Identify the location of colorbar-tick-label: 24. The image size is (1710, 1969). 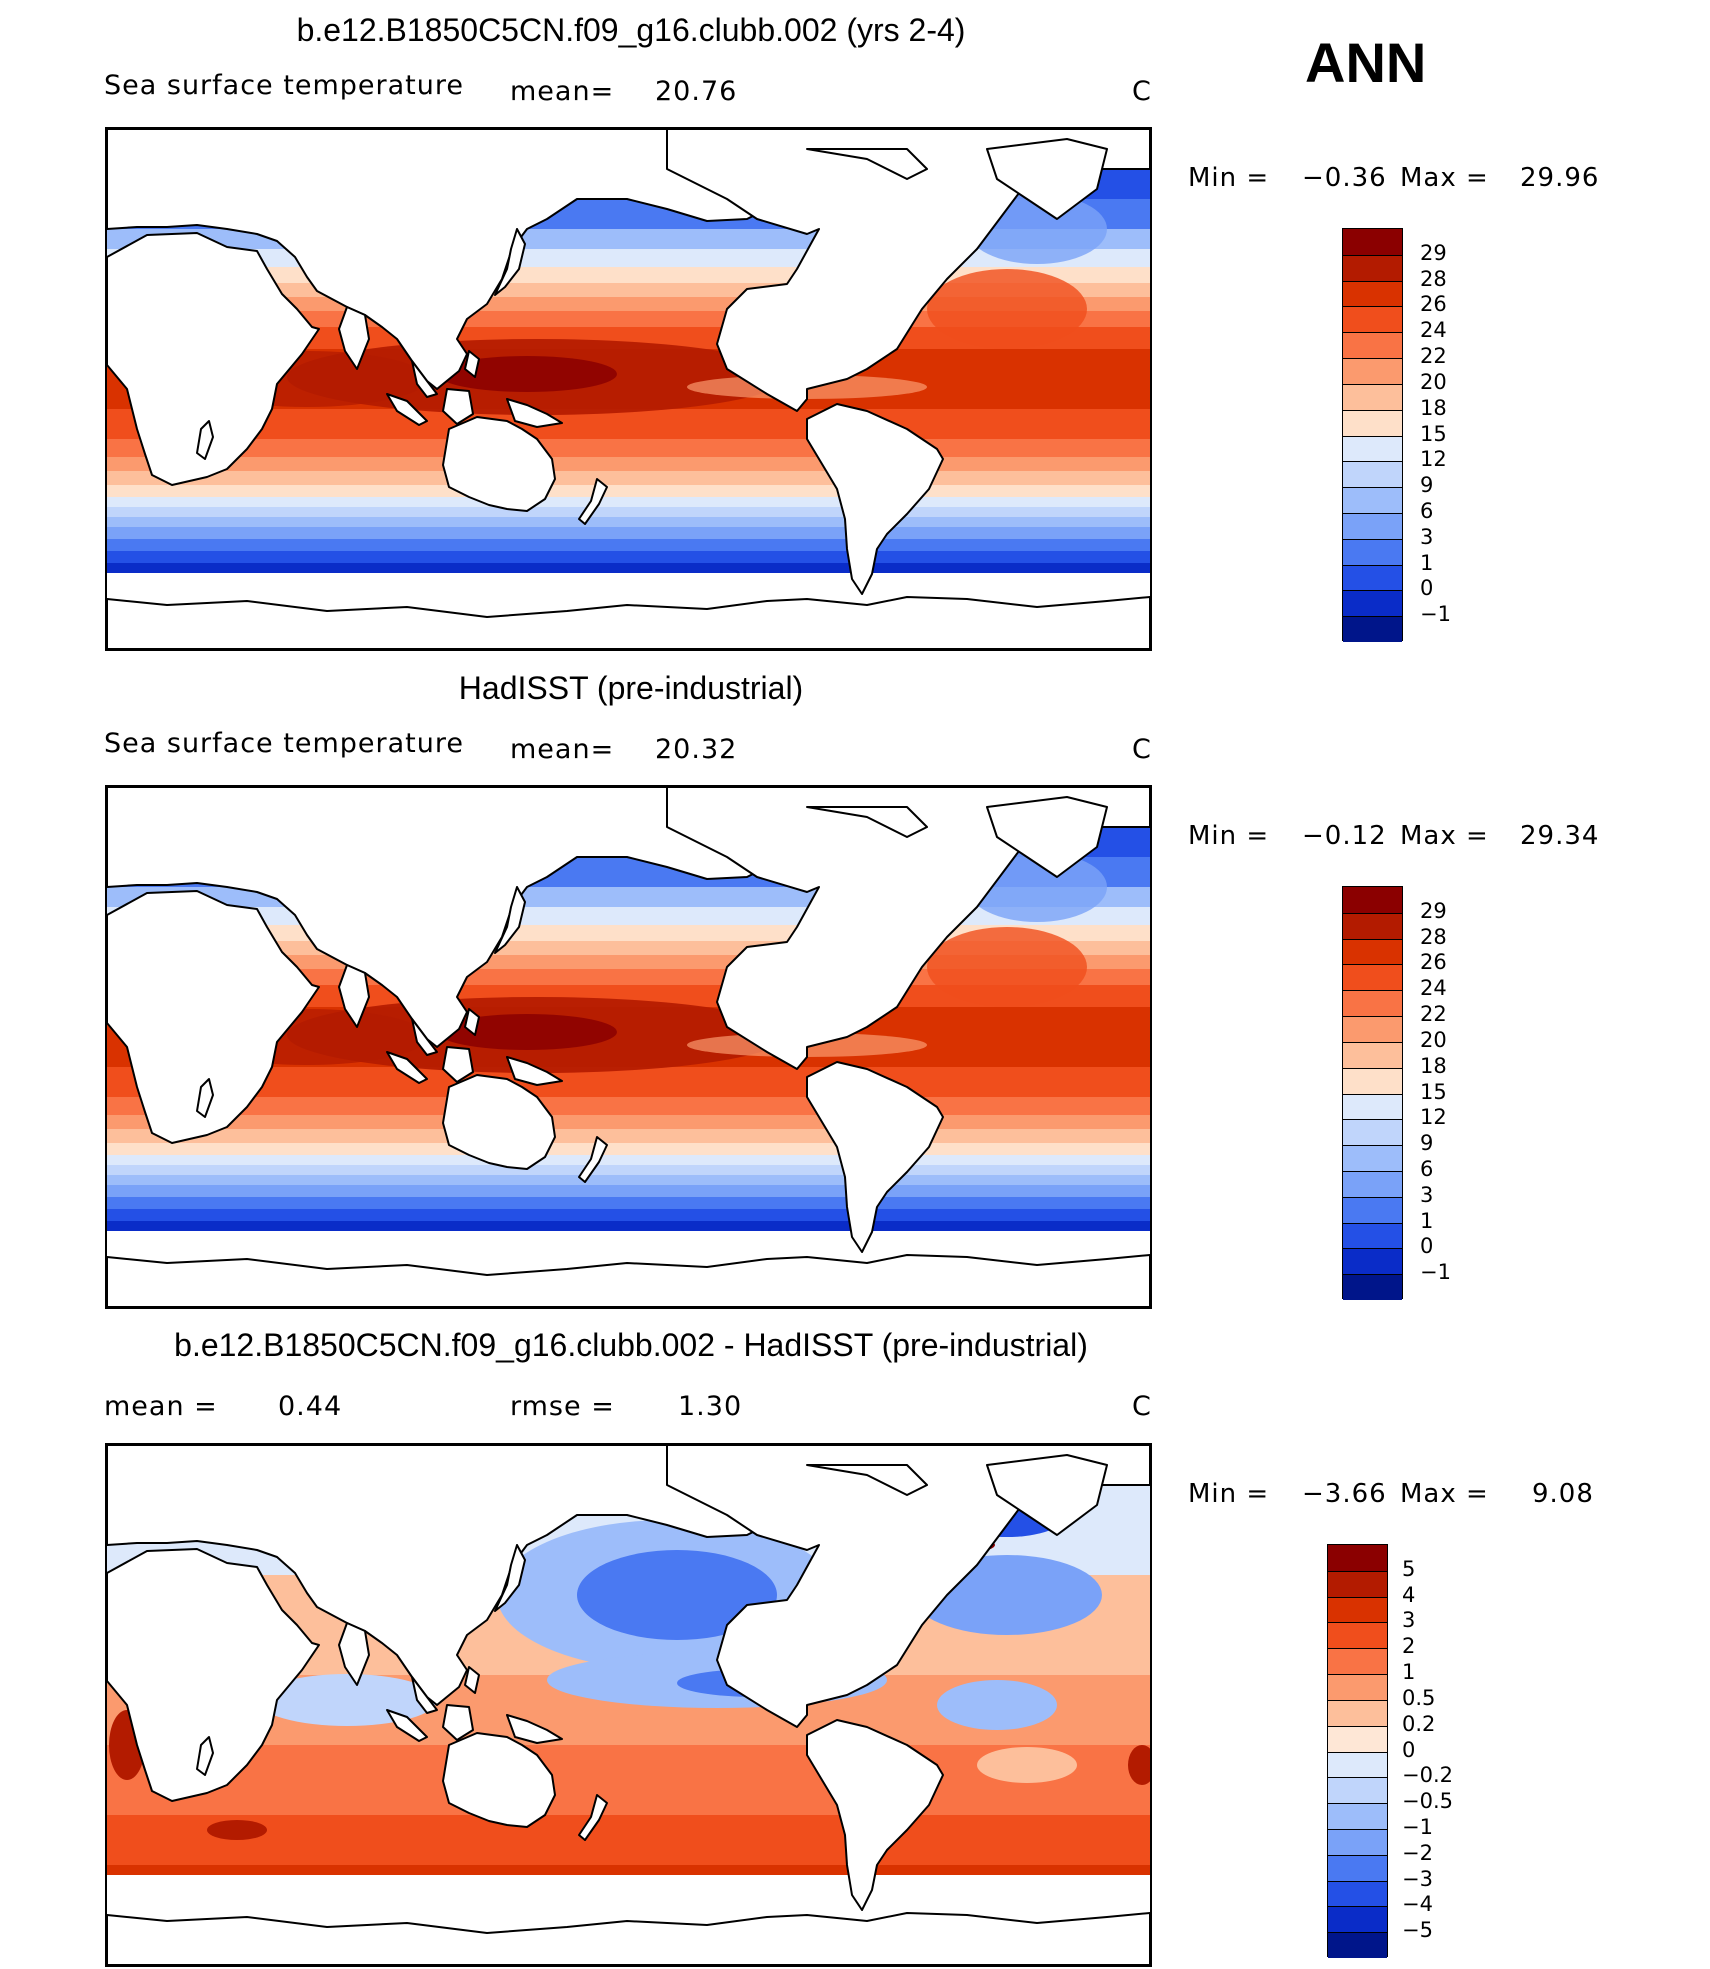
(1433, 330).